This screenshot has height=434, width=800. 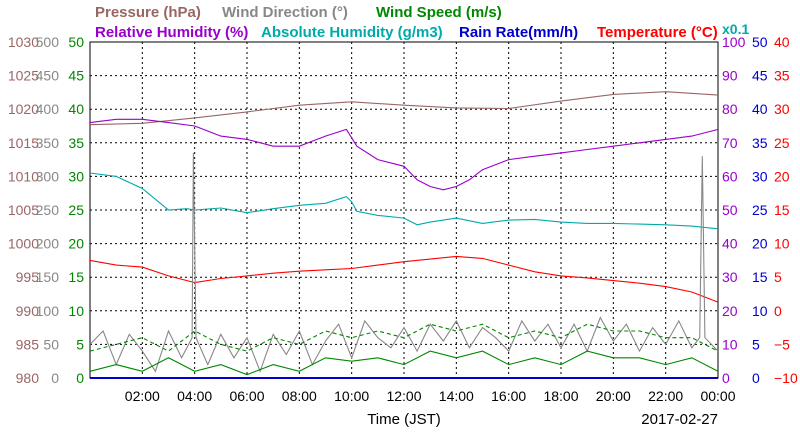 What do you see at coordinates (657, 32) in the screenshot?
I see `legend-temperature: Temperature (°C)` at bounding box center [657, 32].